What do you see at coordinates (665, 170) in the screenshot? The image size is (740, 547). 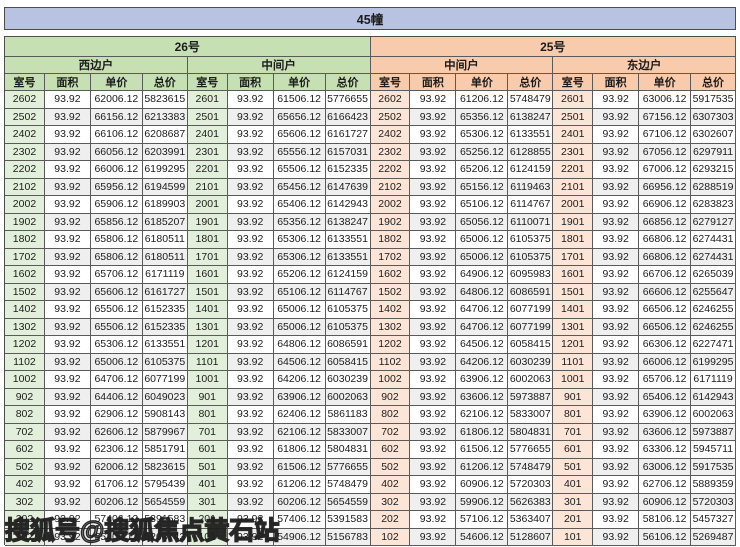 I see `cell-unit-price: 67006.12` at bounding box center [665, 170].